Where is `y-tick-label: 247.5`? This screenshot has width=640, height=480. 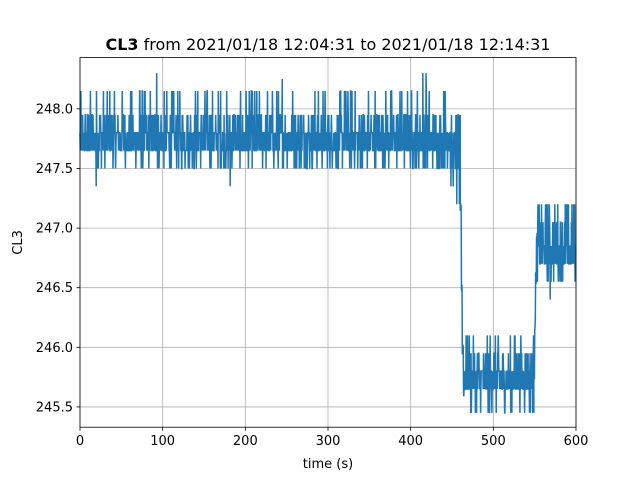 y-tick-label: 247.5 is located at coordinates (54, 169).